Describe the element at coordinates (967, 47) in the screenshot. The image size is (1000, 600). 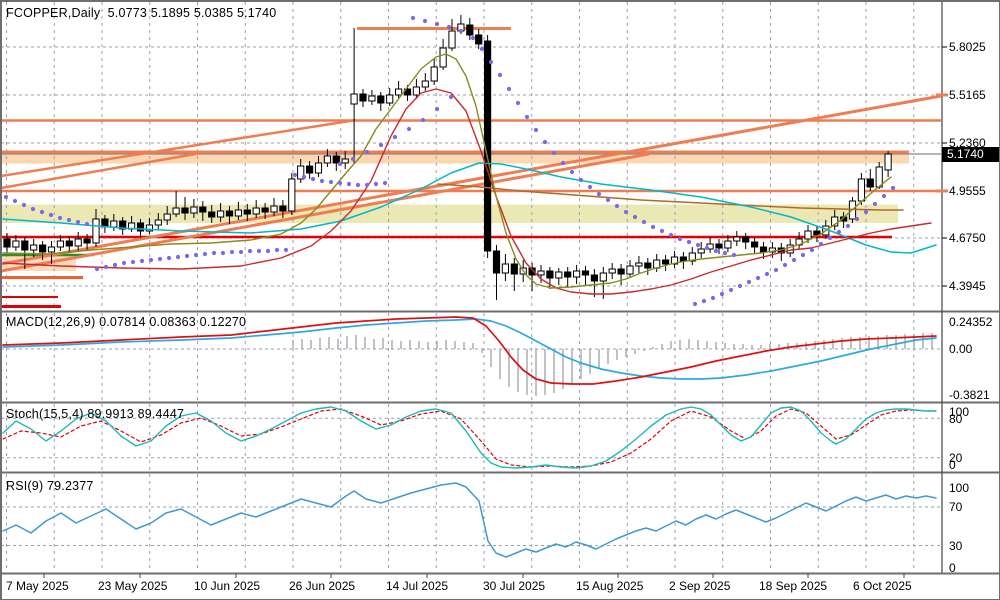
I see `price-axis-label: 5.8025` at that location.